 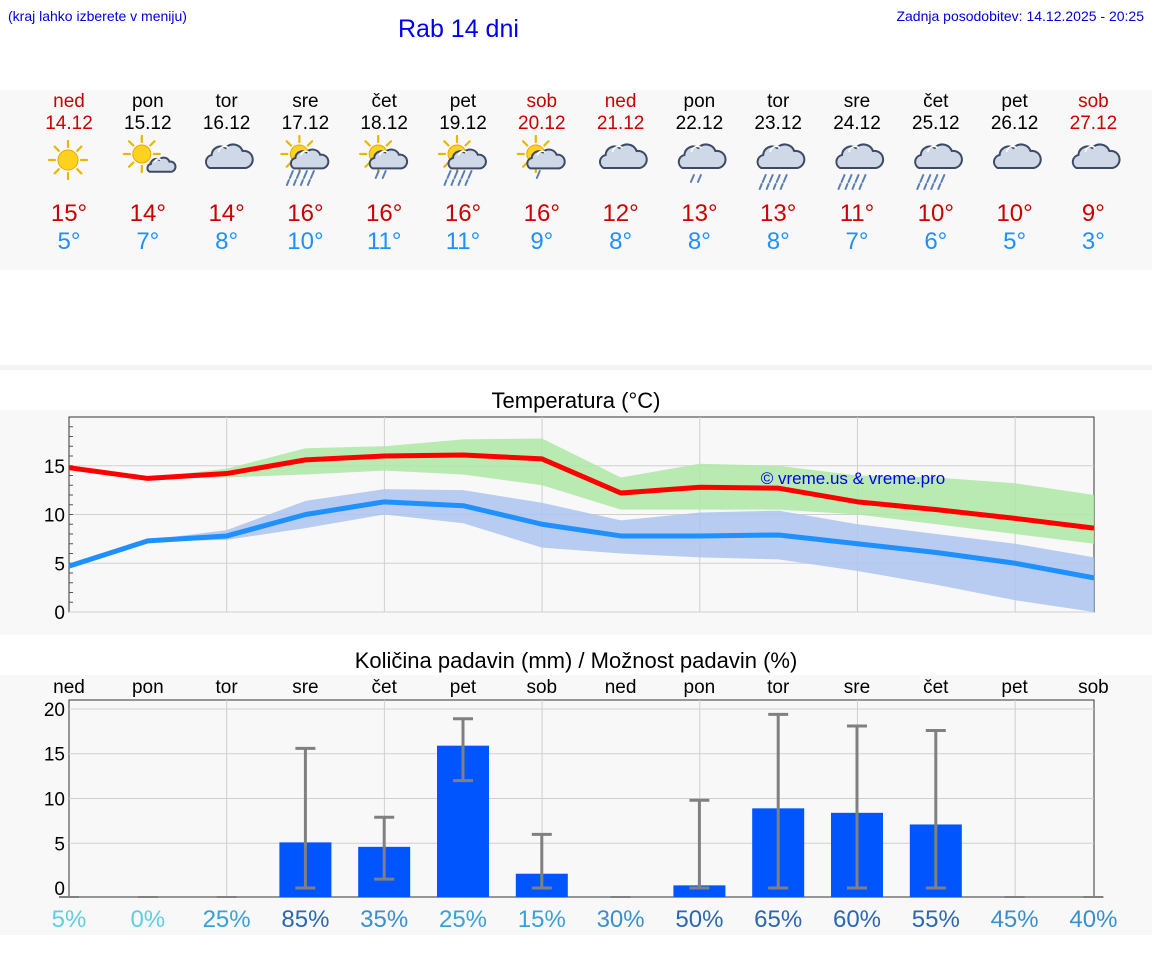 What do you see at coordinates (1093, 213) in the screenshot?
I see `max-temp: 9°` at bounding box center [1093, 213].